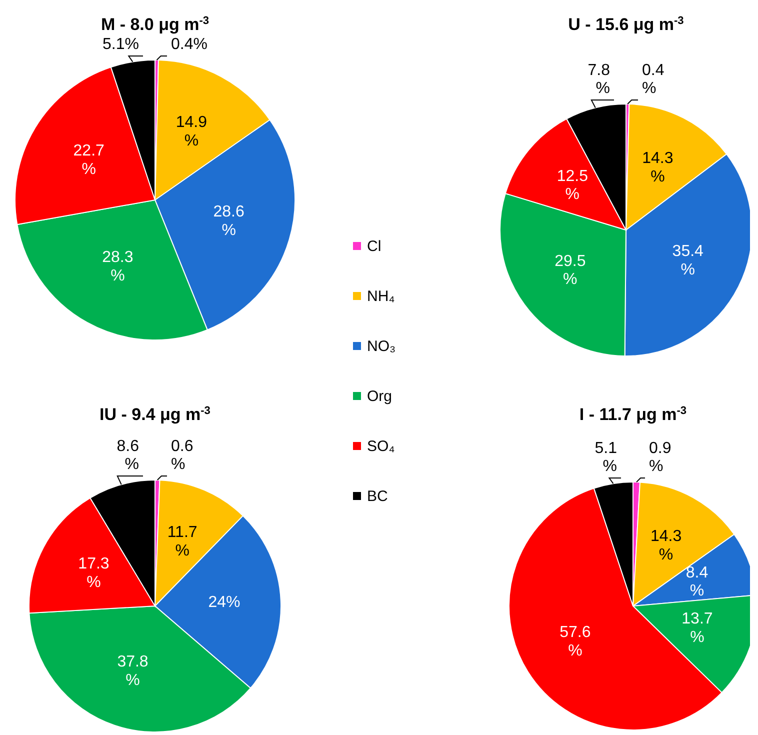 The image size is (758, 735). Describe the element at coordinates (381, 346) in the screenshot. I see `legend-label: NO₃` at that location.